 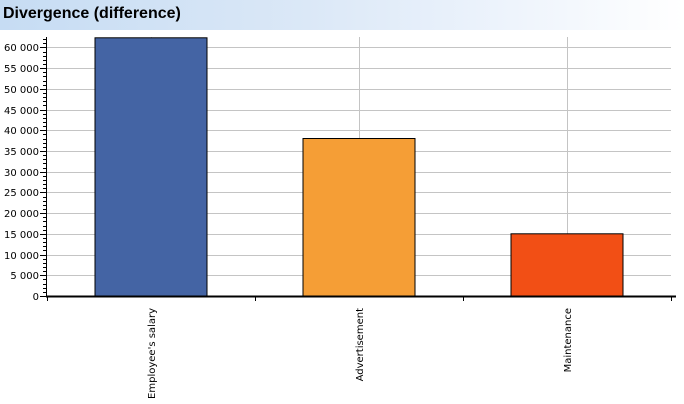 What do you see at coordinates (92, 13) in the screenshot?
I see `chart-title: Divergence (difference)` at bounding box center [92, 13].